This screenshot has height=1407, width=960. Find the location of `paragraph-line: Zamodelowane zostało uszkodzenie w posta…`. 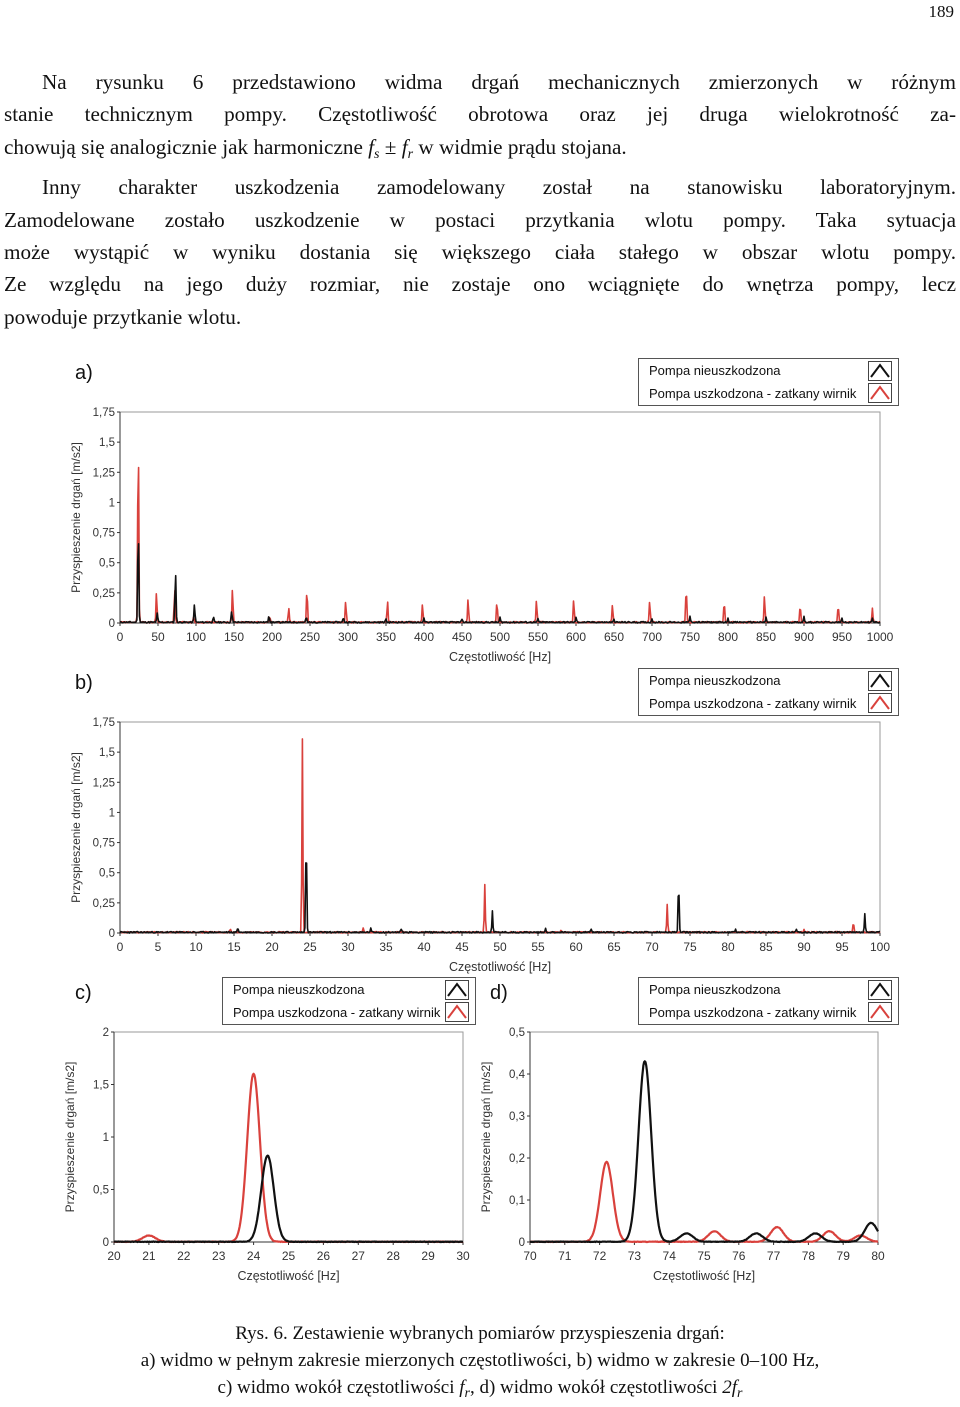

paragraph-line: Zamodelowane zostało uszkodzenie w posta… is located at coordinates (480, 219).